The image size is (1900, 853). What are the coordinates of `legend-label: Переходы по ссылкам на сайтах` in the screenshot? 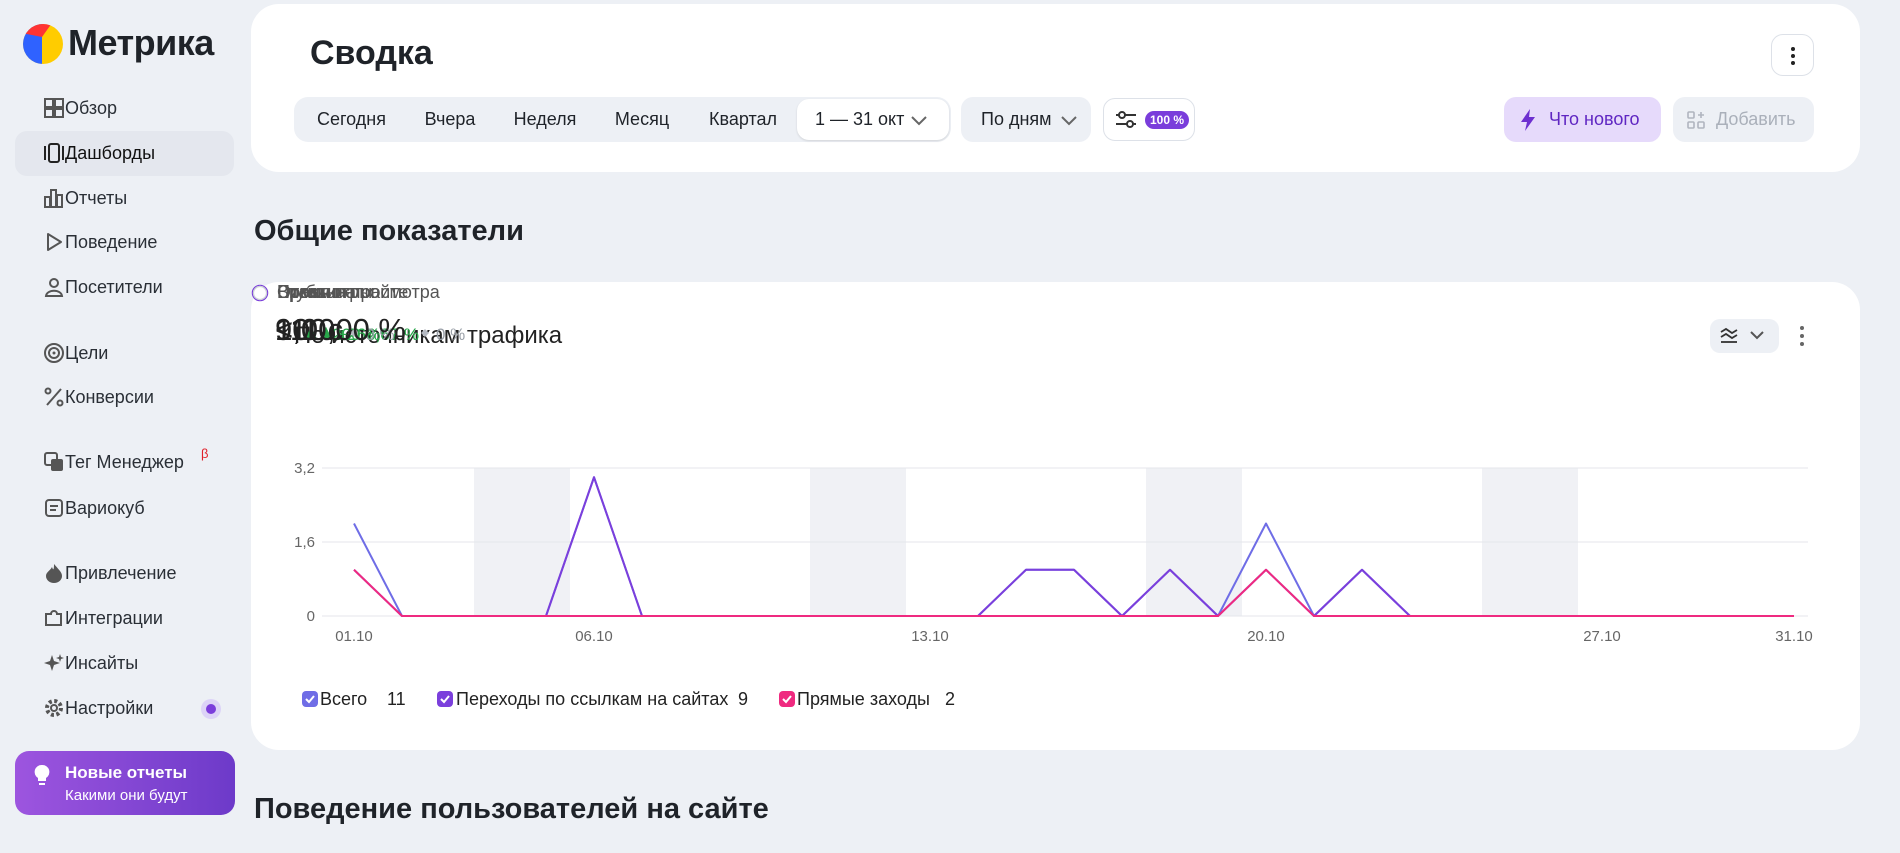 It's located at (592, 699).